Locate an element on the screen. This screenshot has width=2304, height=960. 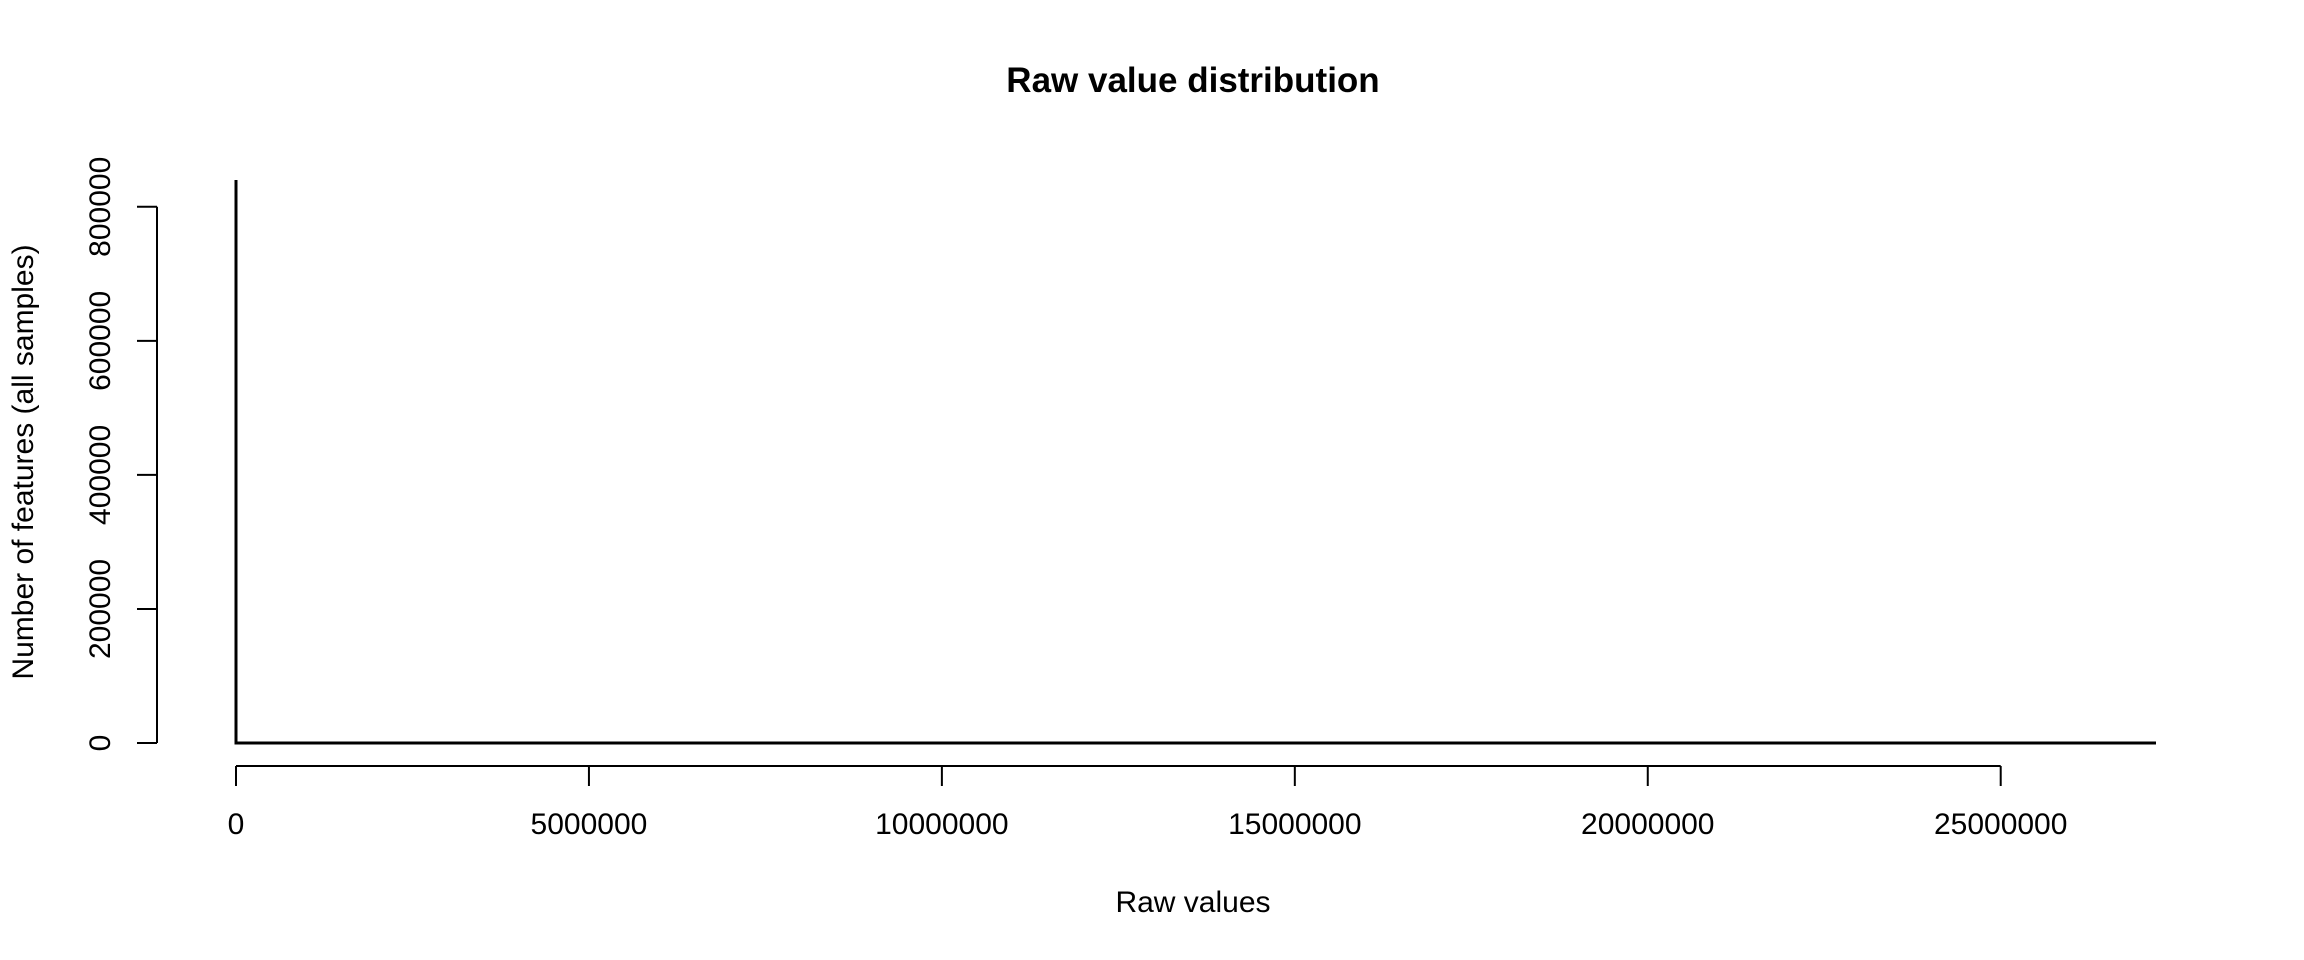
x-tick-label: 25000000 is located at coordinates (2000, 824).